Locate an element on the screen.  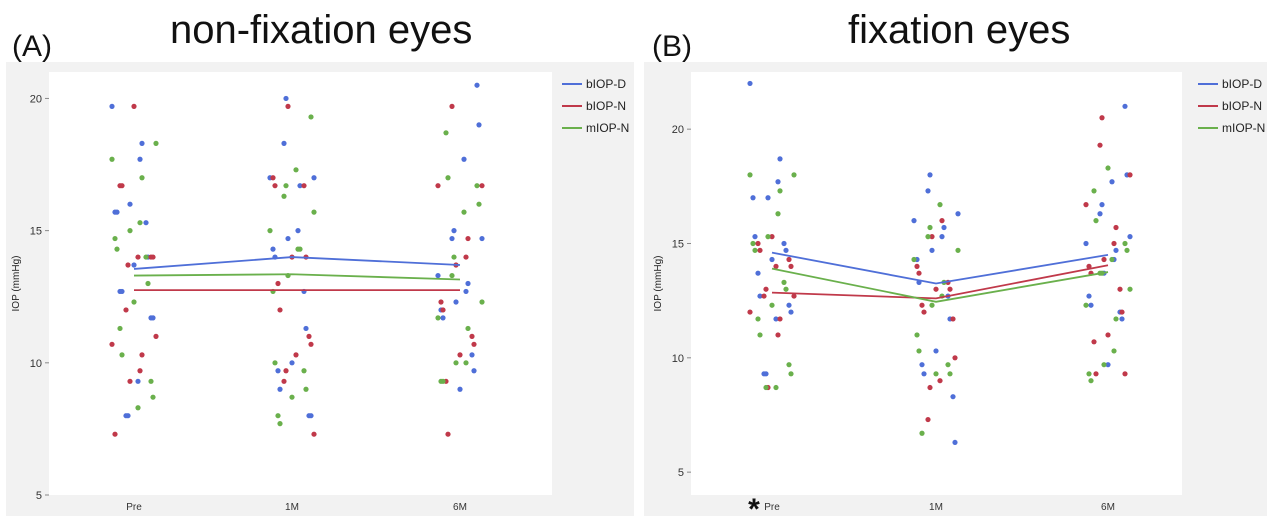
x-tick-label: Pre is located at coordinates (134, 507).